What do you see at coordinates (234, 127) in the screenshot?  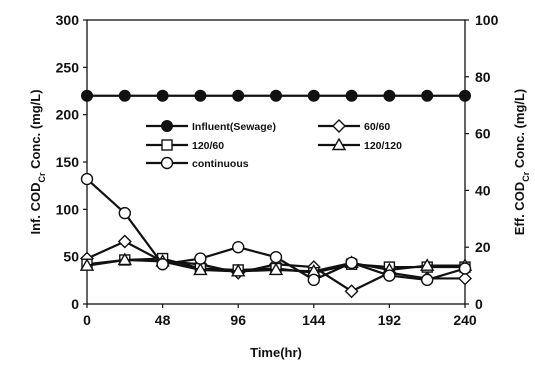 I see `legend-label: Influent(Sewage)` at bounding box center [234, 127].